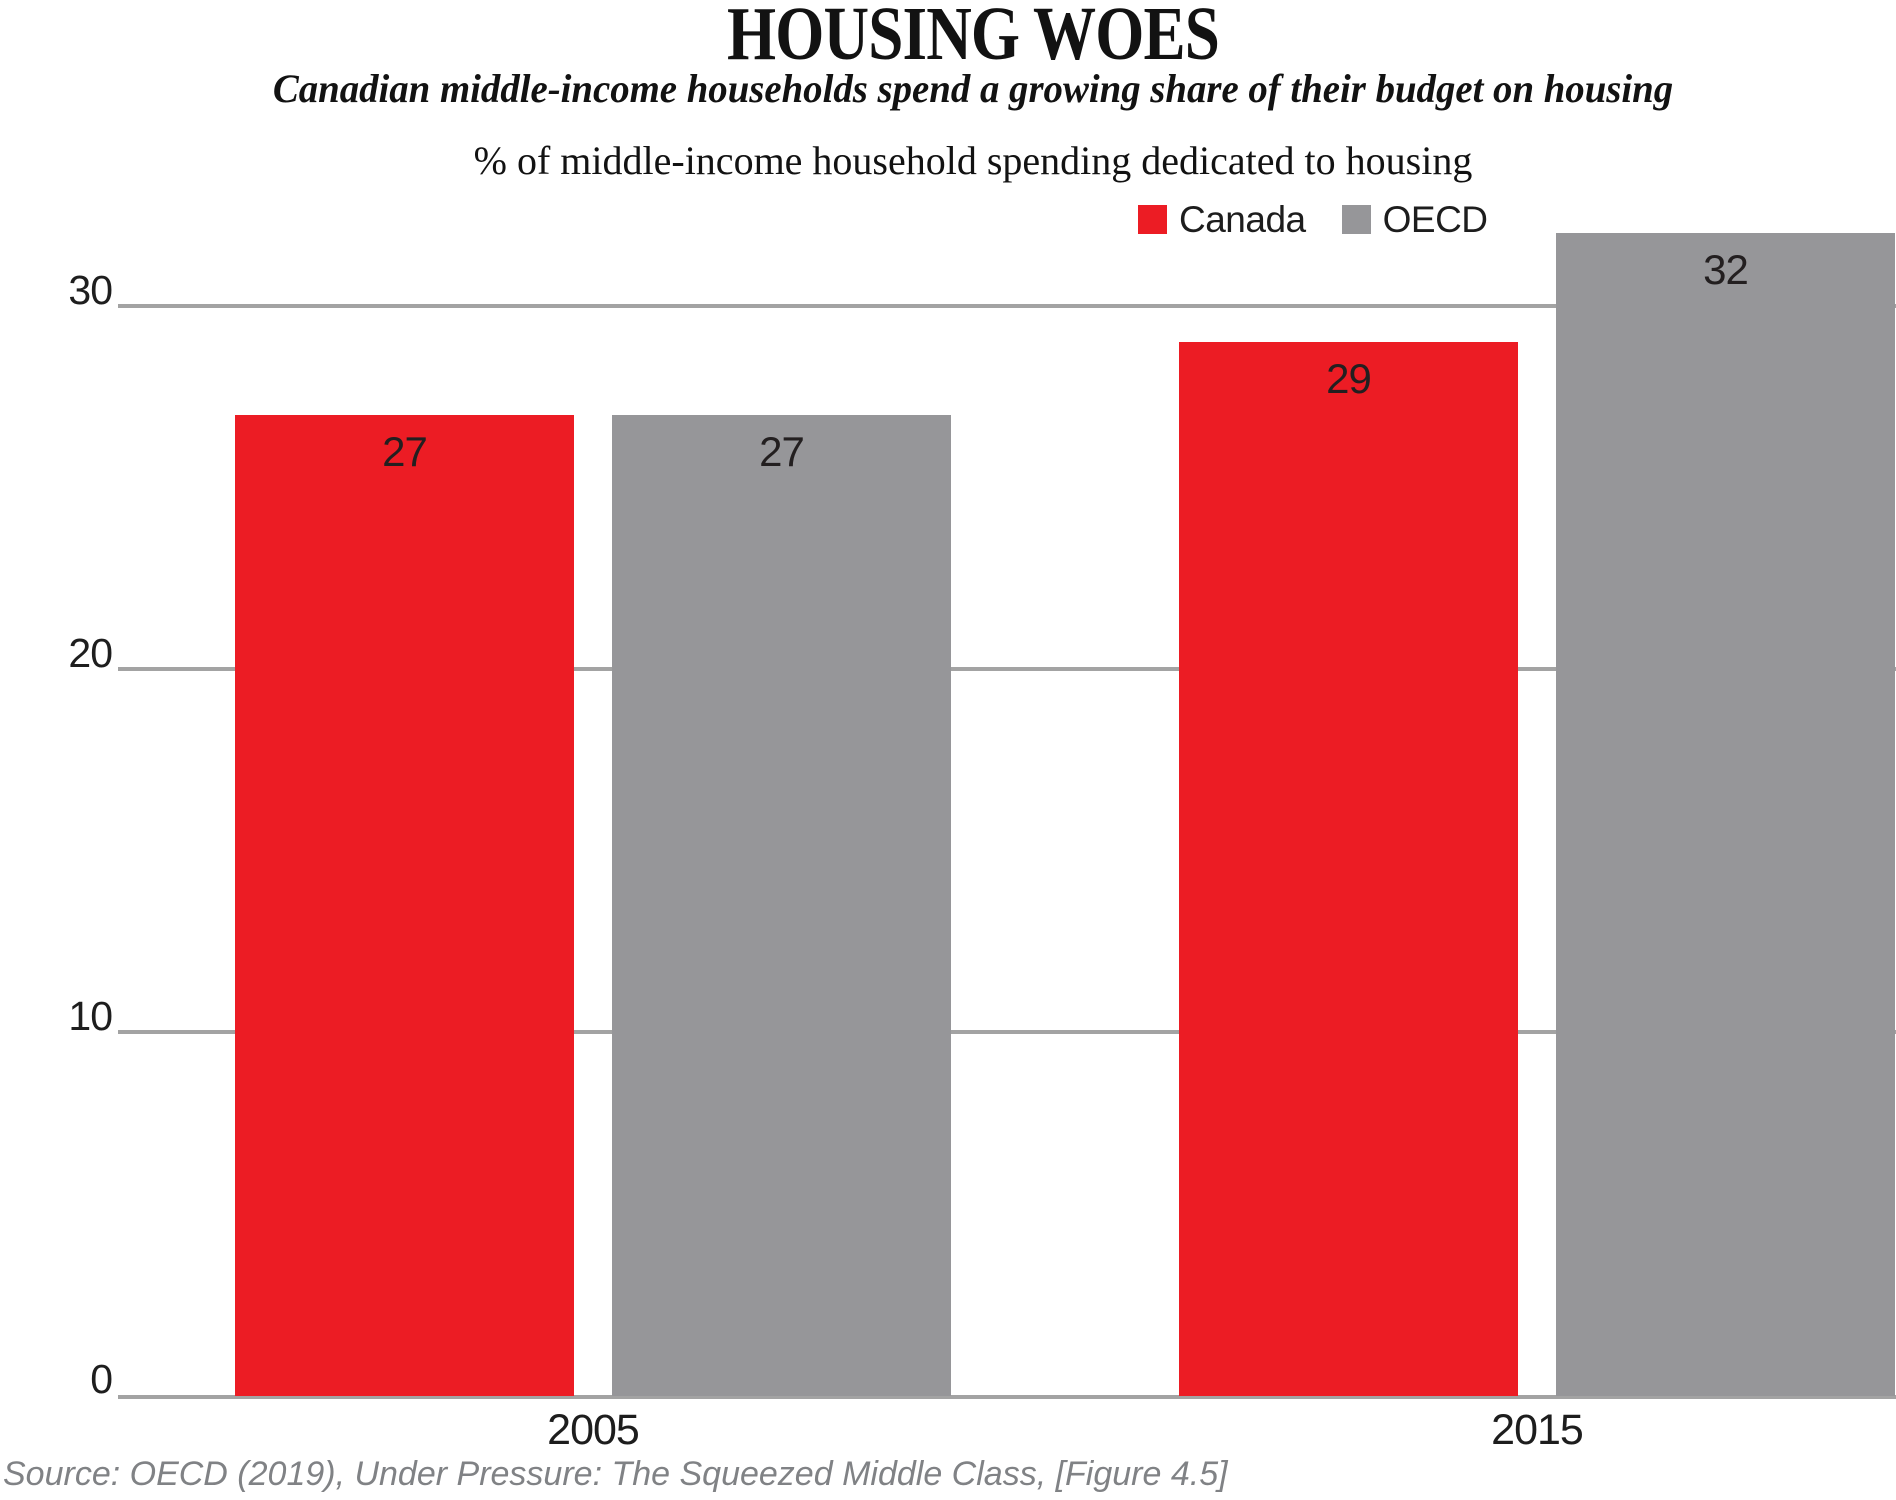 Image resolution: width=1896 pixels, height=1500 pixels. I want to click on legend-swatch-oecd, so click(1356, 219).